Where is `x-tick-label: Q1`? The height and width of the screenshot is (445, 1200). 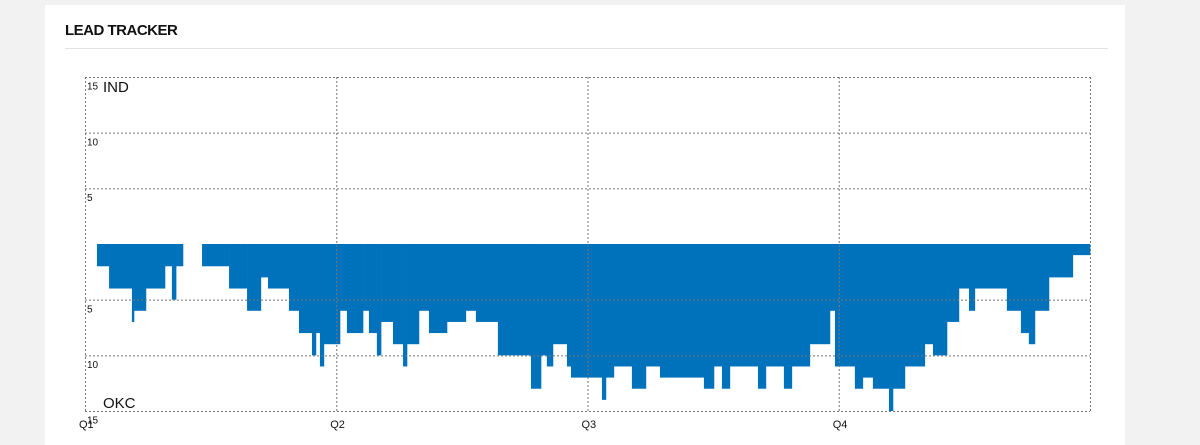 x-tick-label: Q1 is located at coordinates (86, 425).